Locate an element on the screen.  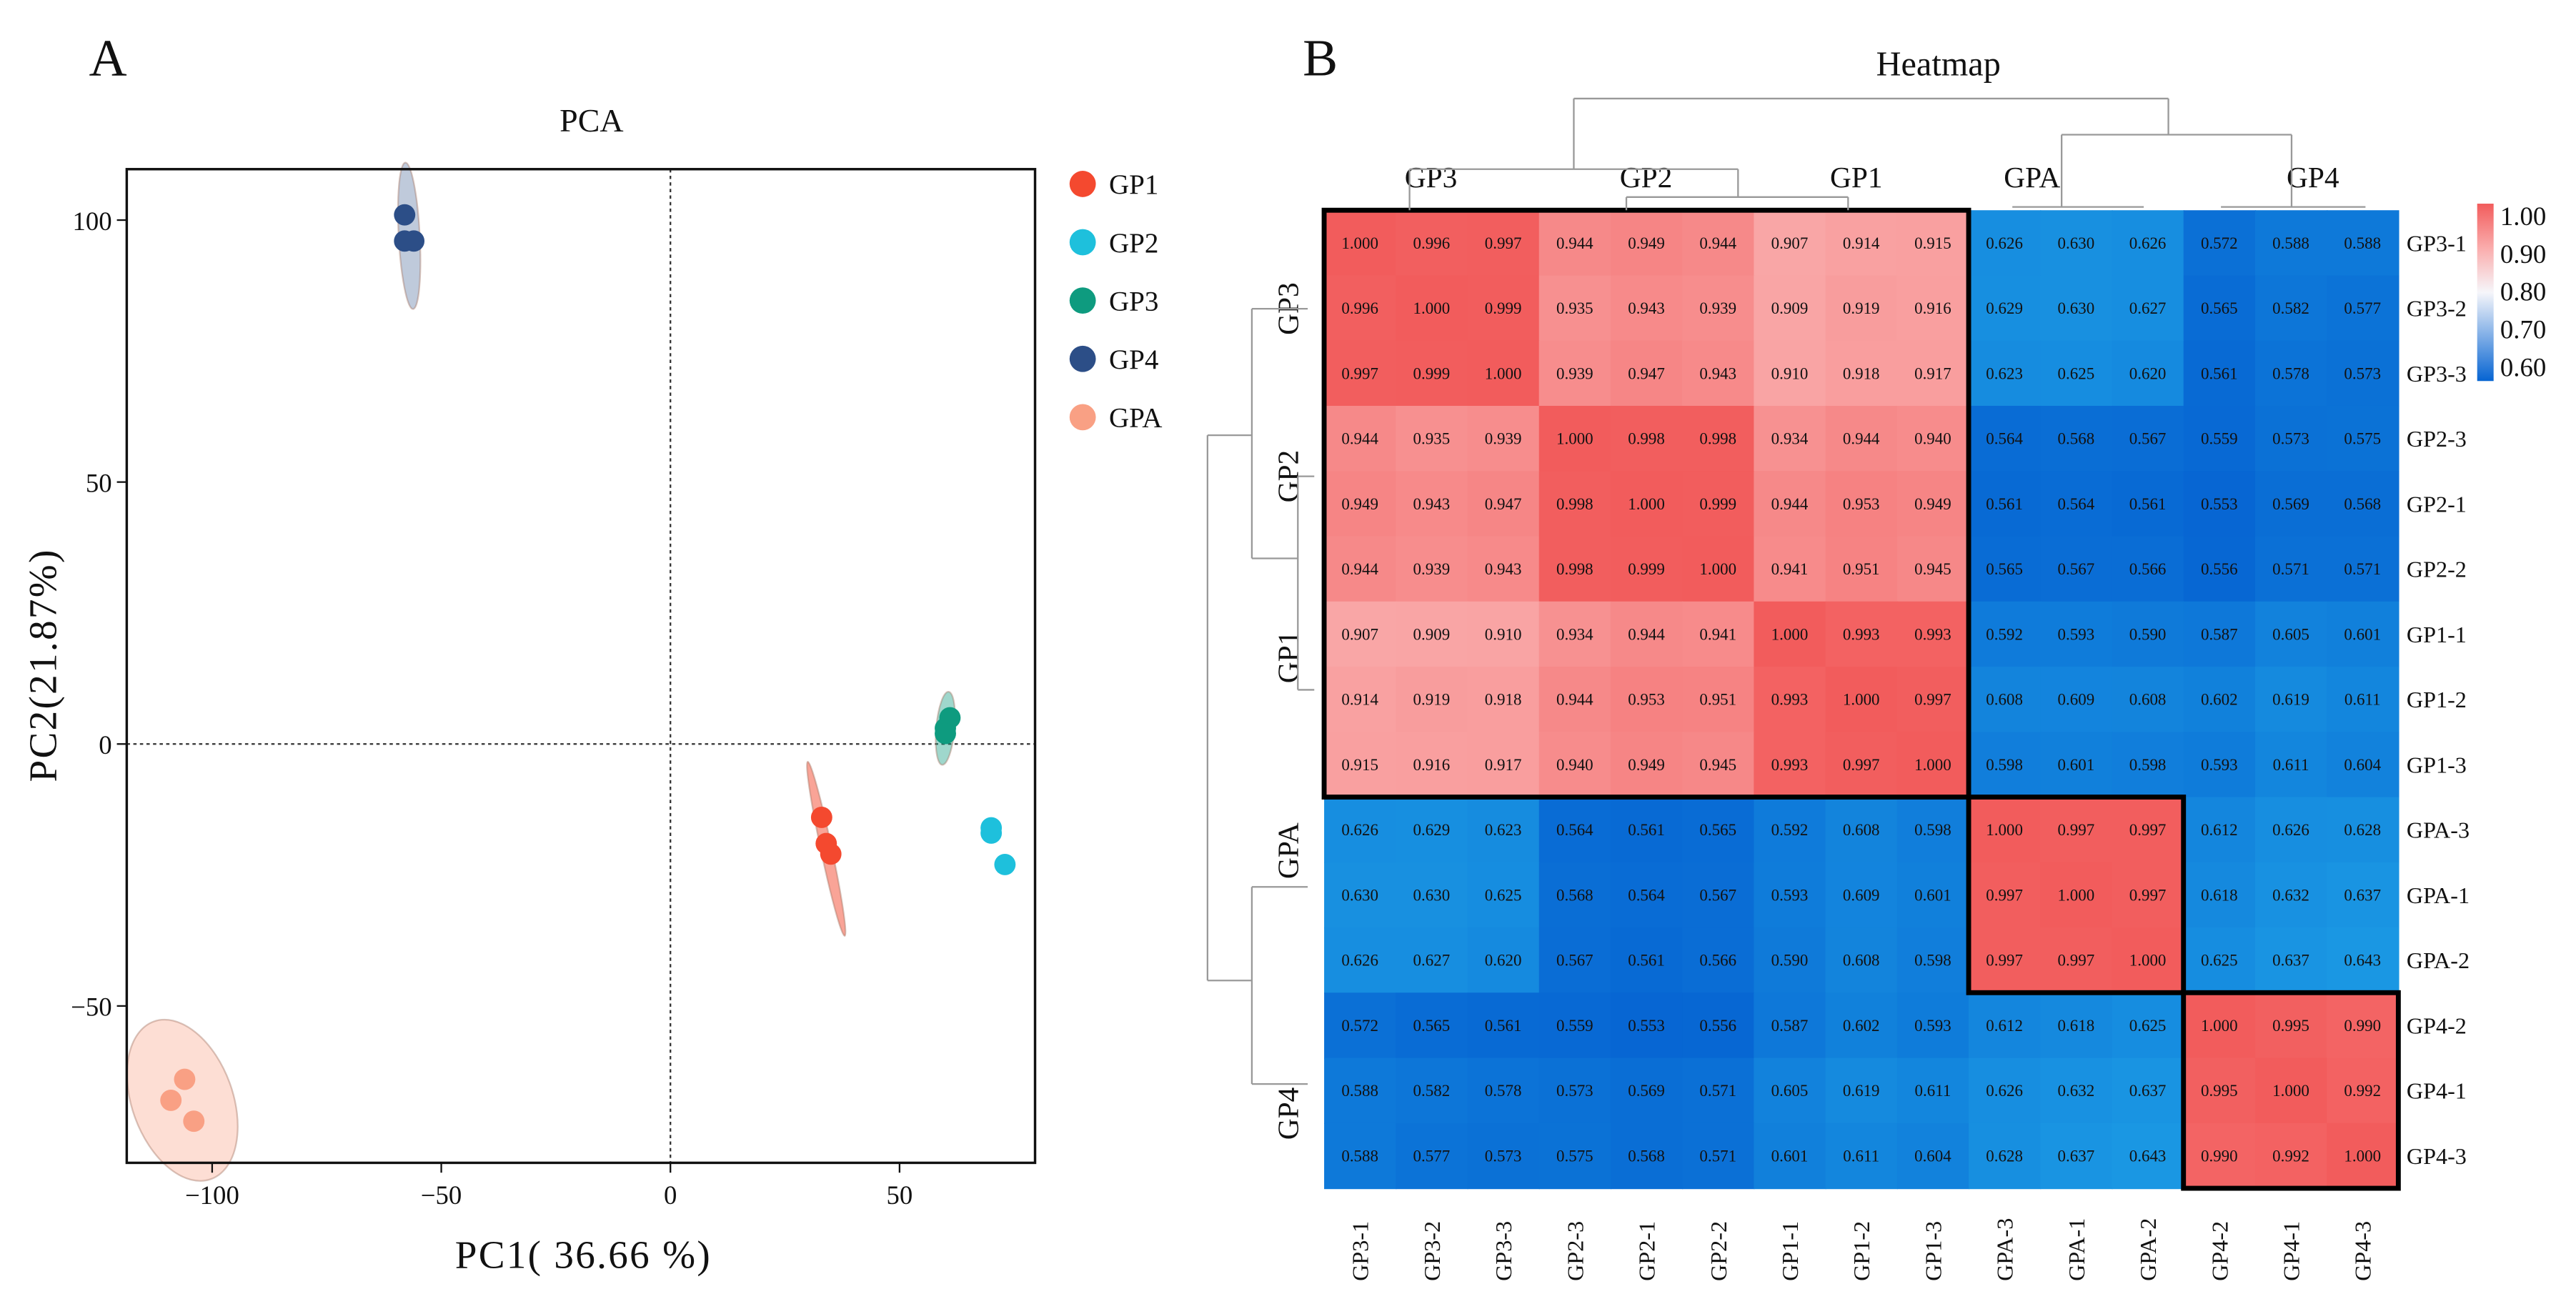
legend-label-gp4: GP4 is located at coordinates (1133, 359).